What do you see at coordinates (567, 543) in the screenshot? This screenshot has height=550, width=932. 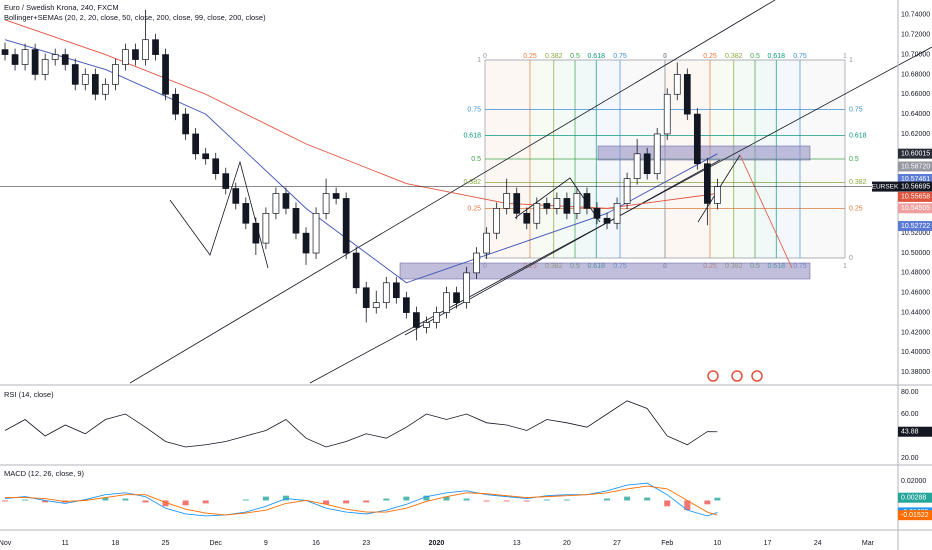 I see `x-tick-label: 20` at bounding box center [567, 543].